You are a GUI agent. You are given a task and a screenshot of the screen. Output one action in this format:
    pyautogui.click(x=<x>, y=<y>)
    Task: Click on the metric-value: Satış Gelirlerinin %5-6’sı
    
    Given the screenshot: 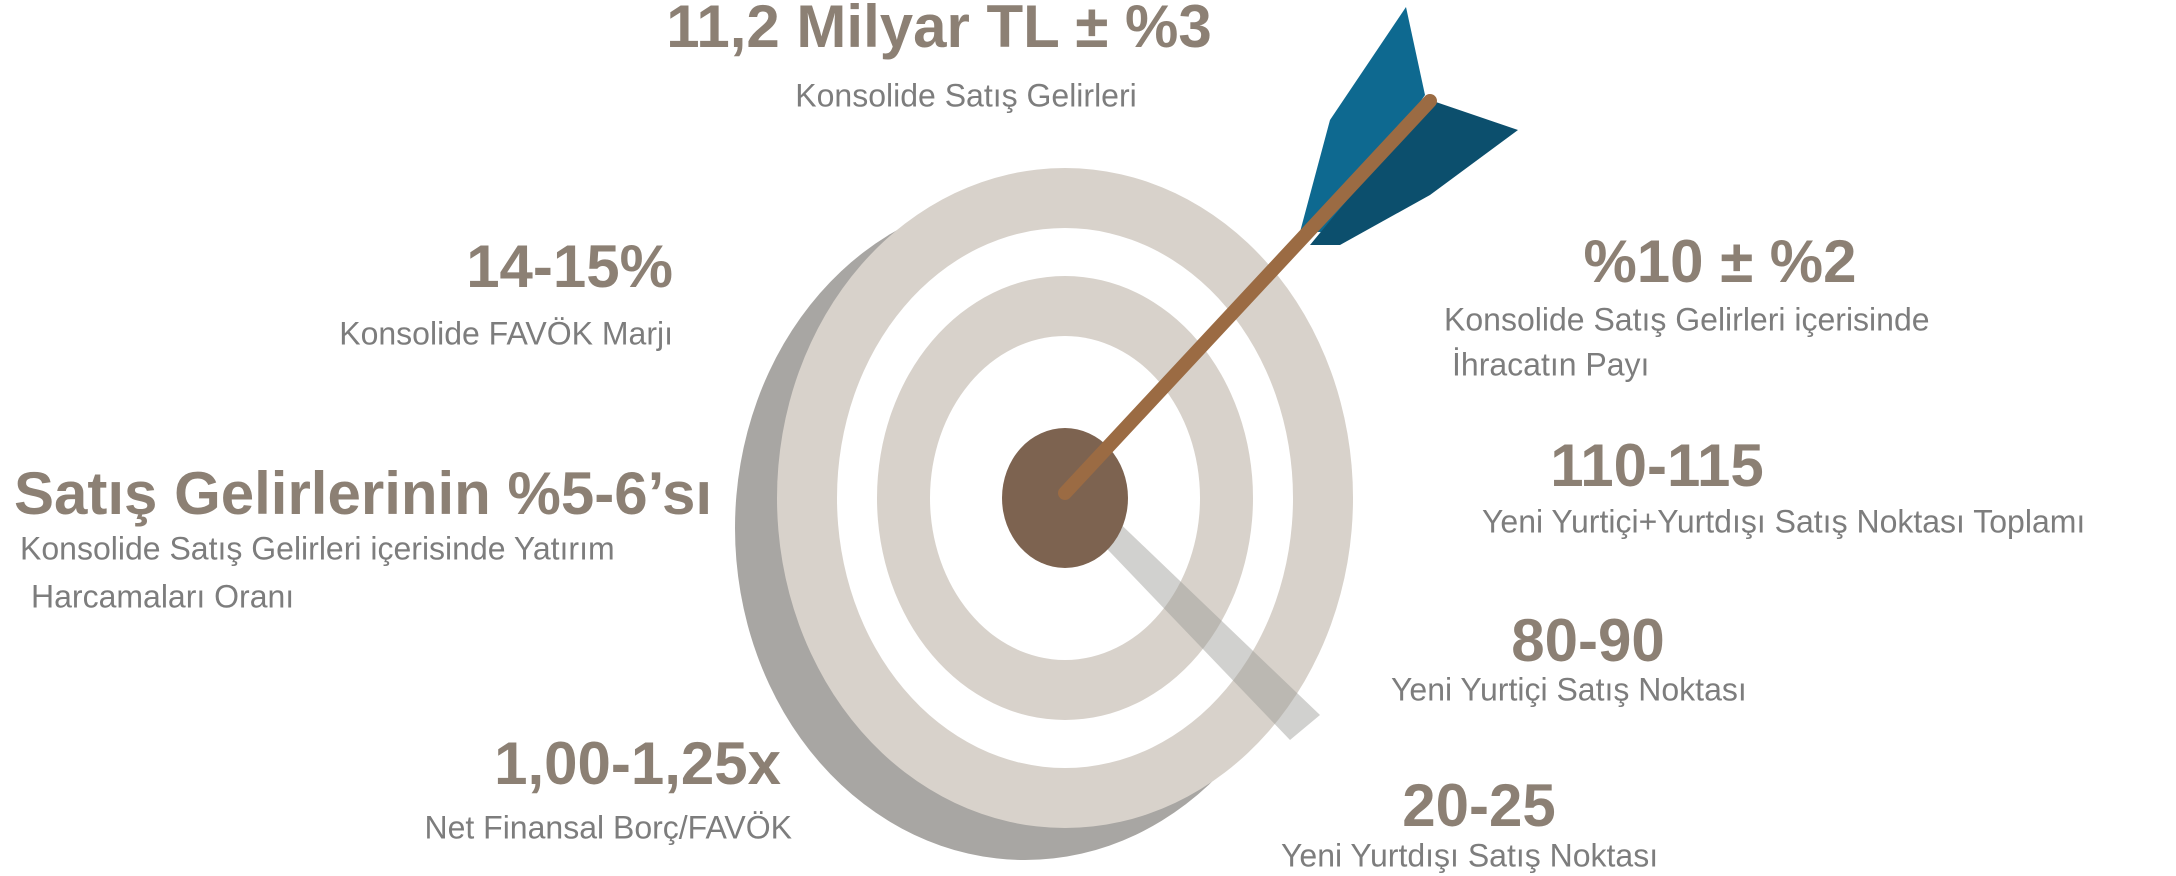 What is the action you would take?
    pyautogui.click(x=363, y=493)
    